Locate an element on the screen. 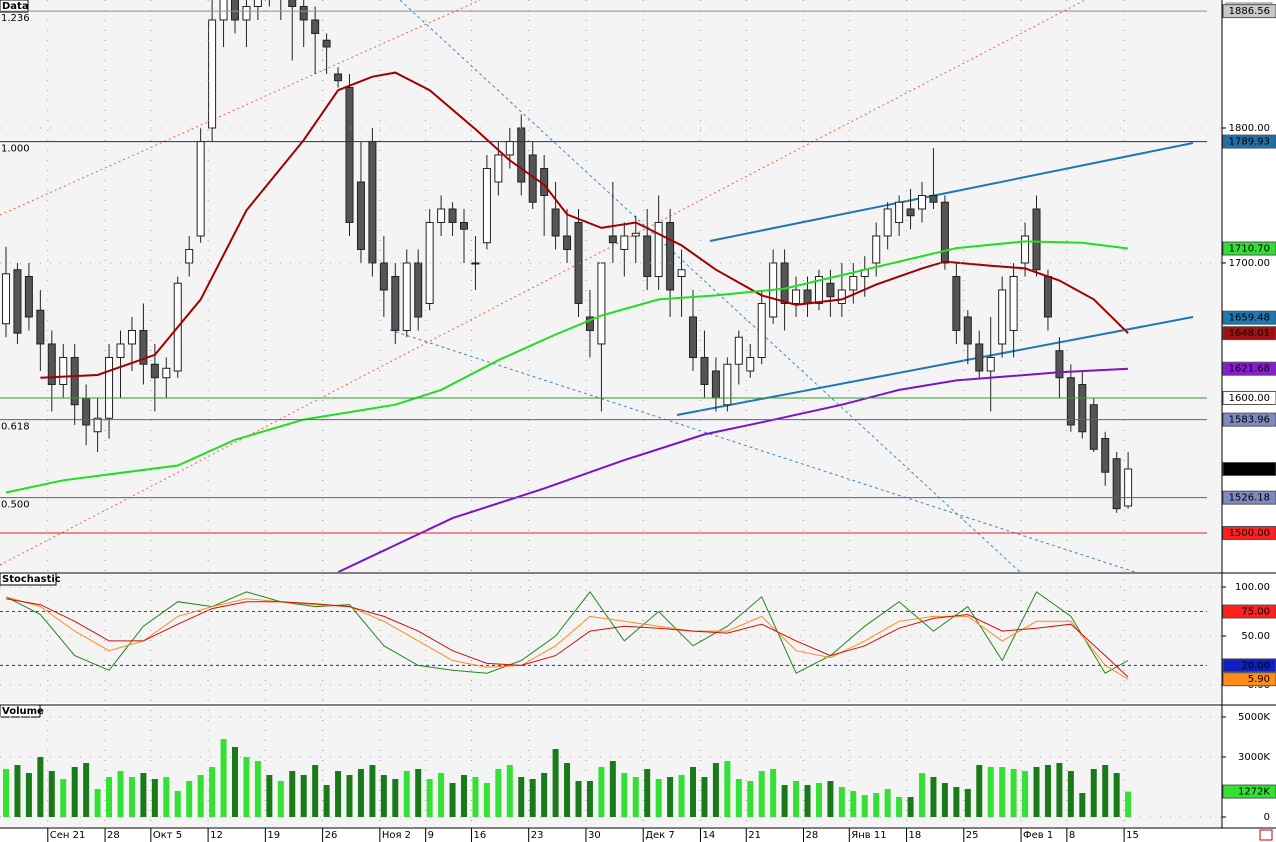 The width and height of the screenshot is (1276, 842). price-marker-label: 75.00 is located at coordinates (1255, 612).